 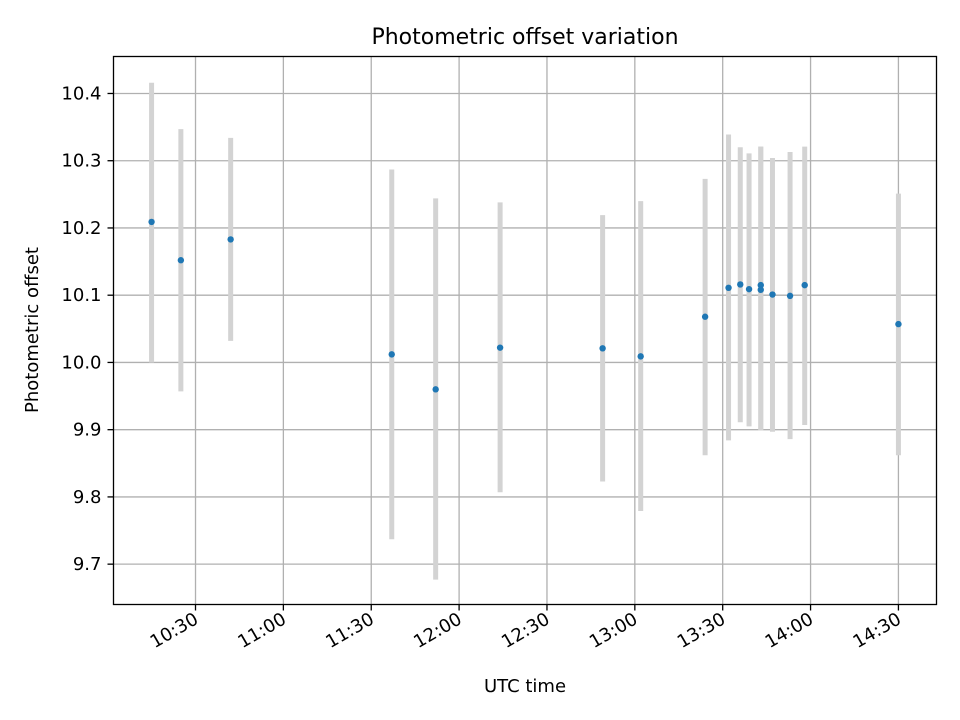 What do you see at coordinates (437, 631) in the screenshot?
I see `x-tick-label: 12:00` at bounding box center [437, 631].